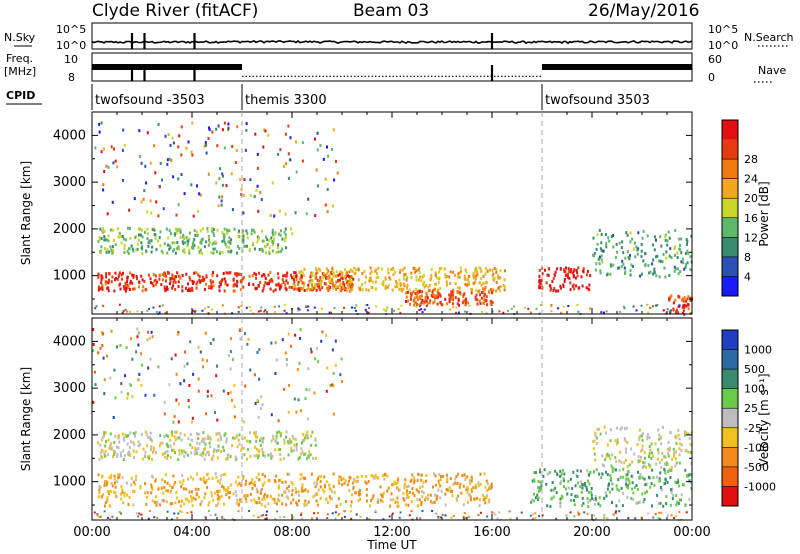  Describe the element at coordinates (19, 58) in the screenshot. I see `freq-label: Freq.` at that location.